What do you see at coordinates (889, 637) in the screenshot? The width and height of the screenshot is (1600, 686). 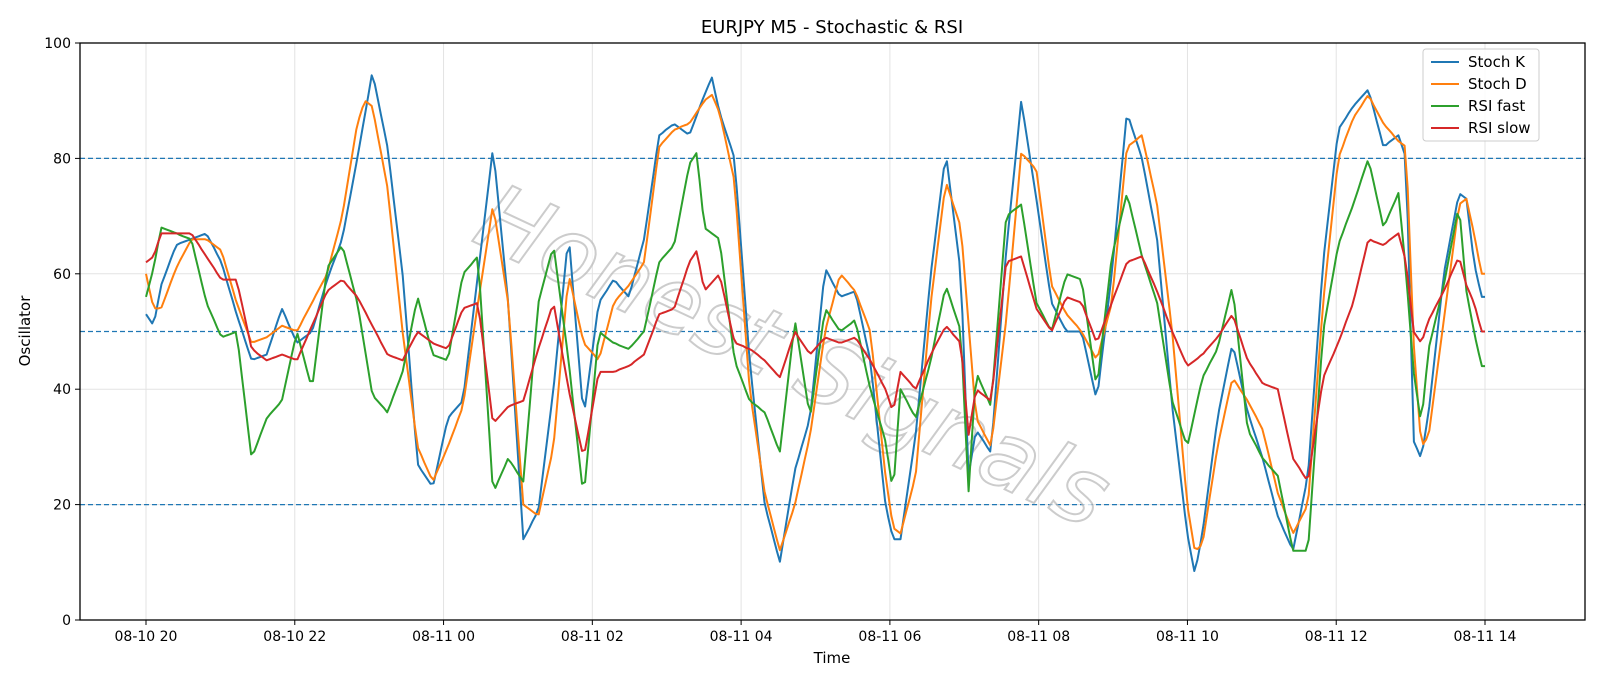 I see `x-tick-label: 08-11 06` at bounding box center [889, 637].